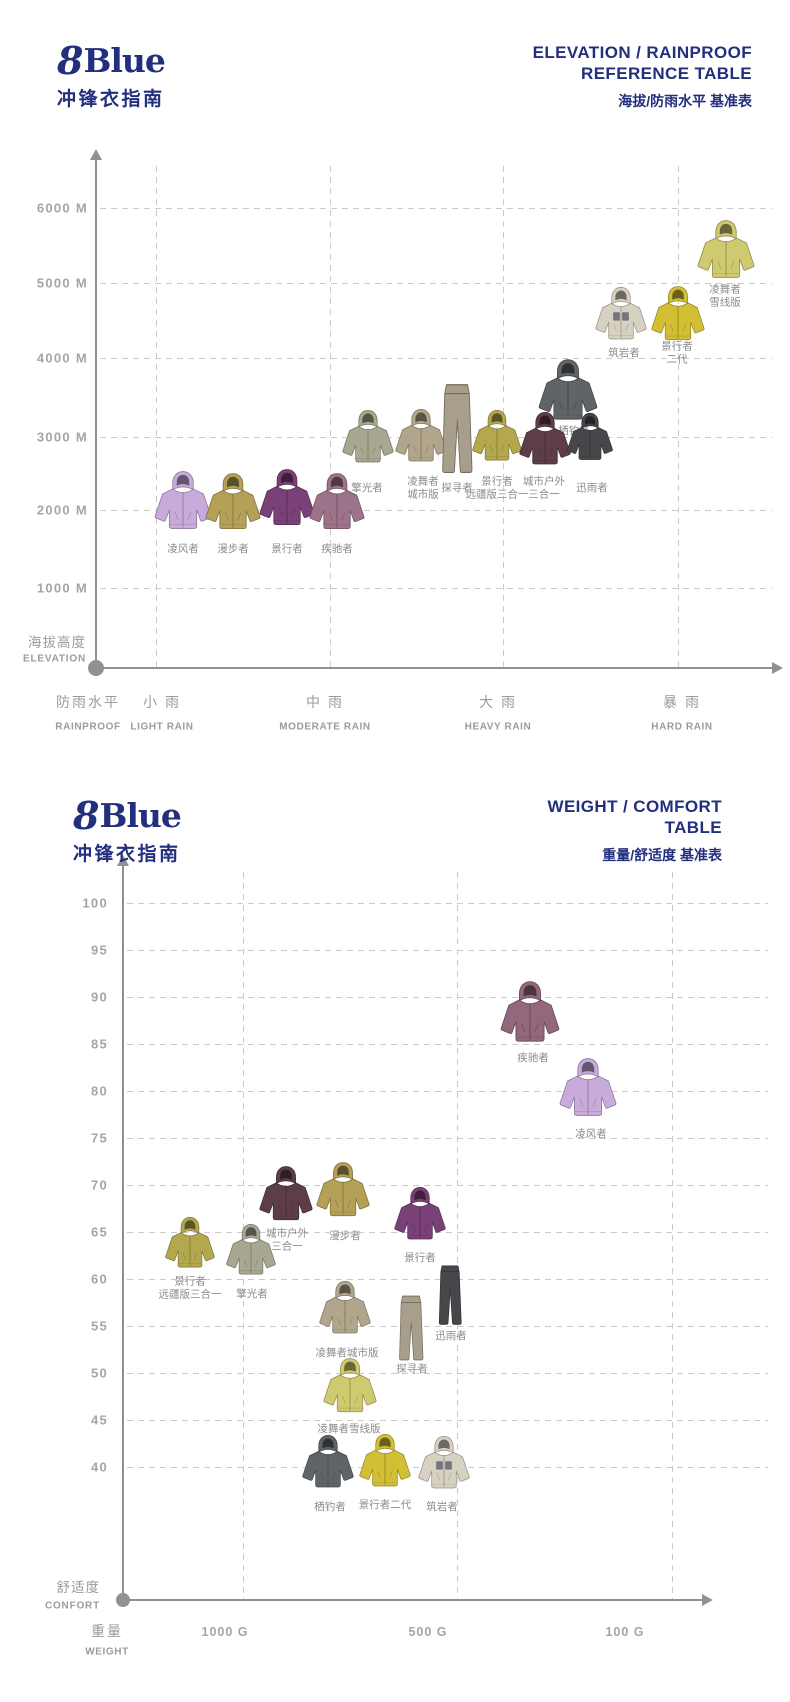 This screenshot has height=1702, width=790. Describe the element at coordinates (127, 854) in the screenshot. I see `brand-subtitle: 冲锋衣指南` at that location.